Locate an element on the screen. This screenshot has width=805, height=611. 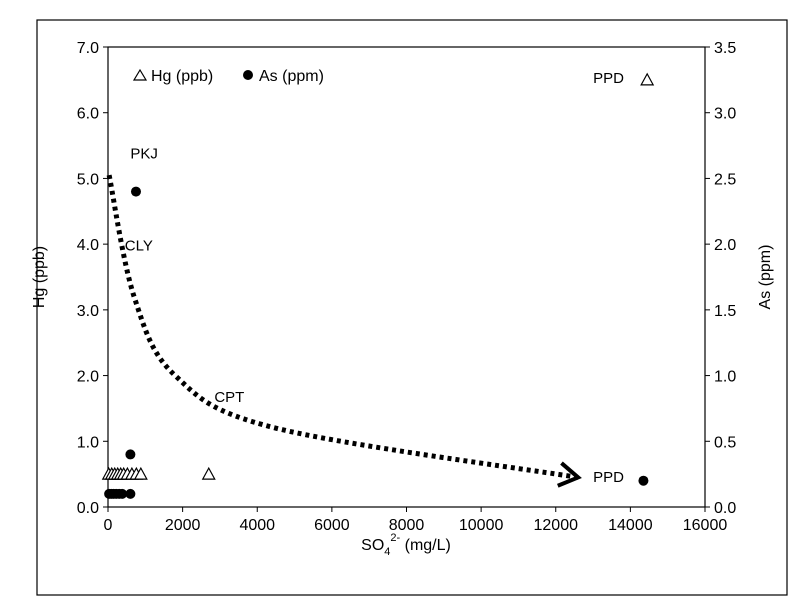
annotation-label: CPT is located at coordinates (229, 397).